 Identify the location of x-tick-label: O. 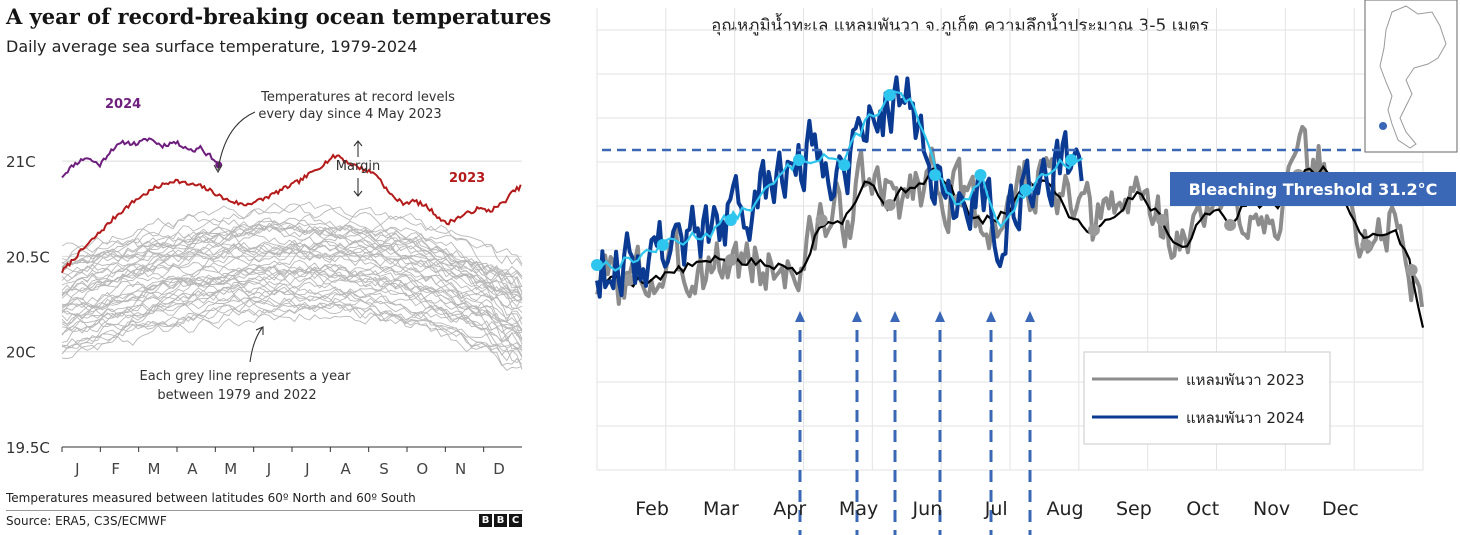
(422, 469).